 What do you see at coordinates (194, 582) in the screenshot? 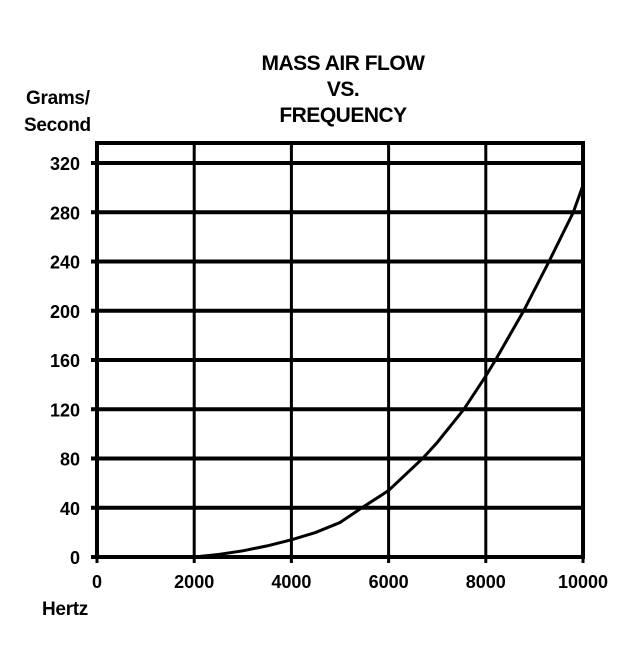
I see `x-tick-label: 2000` at bounding box center [194, 582].